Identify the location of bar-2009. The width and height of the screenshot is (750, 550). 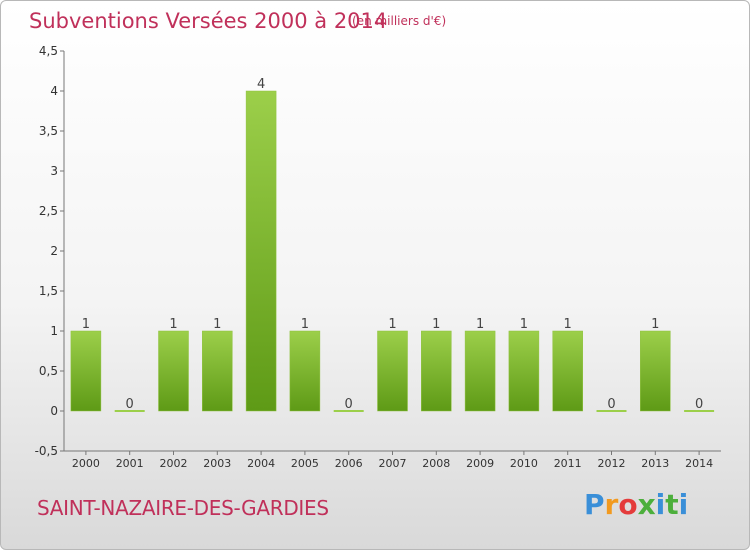
(480, 371).